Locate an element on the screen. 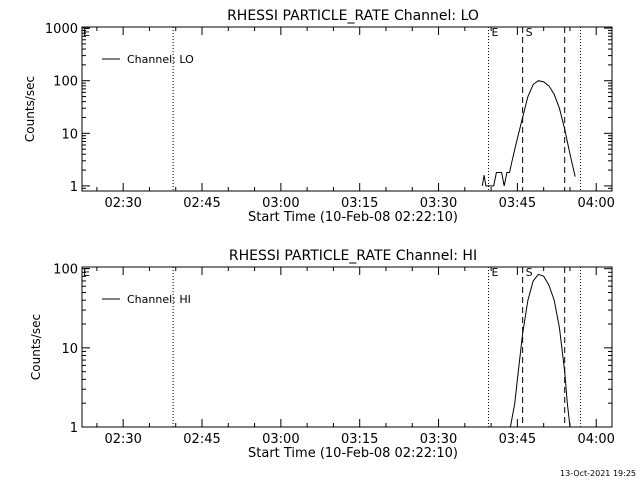 The height and width of the screenshot is (480, 640). chart1-y-tick-label: 1 is located at coordinates (74, 187).